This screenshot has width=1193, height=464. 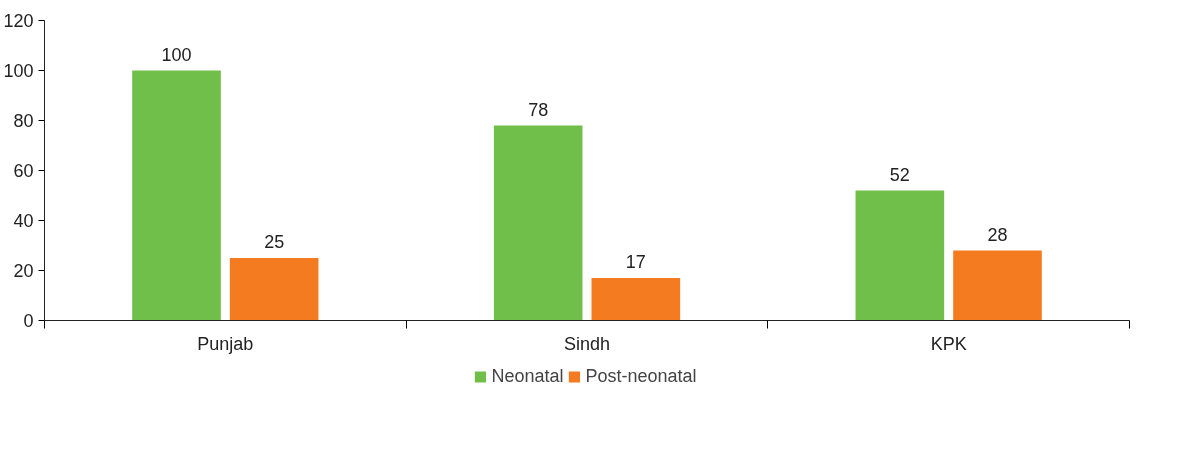 What do you see at coordinates (587, 343) in the screenshot?
I see `x-tick-label: Sindh` at bounding box center [587, 343].